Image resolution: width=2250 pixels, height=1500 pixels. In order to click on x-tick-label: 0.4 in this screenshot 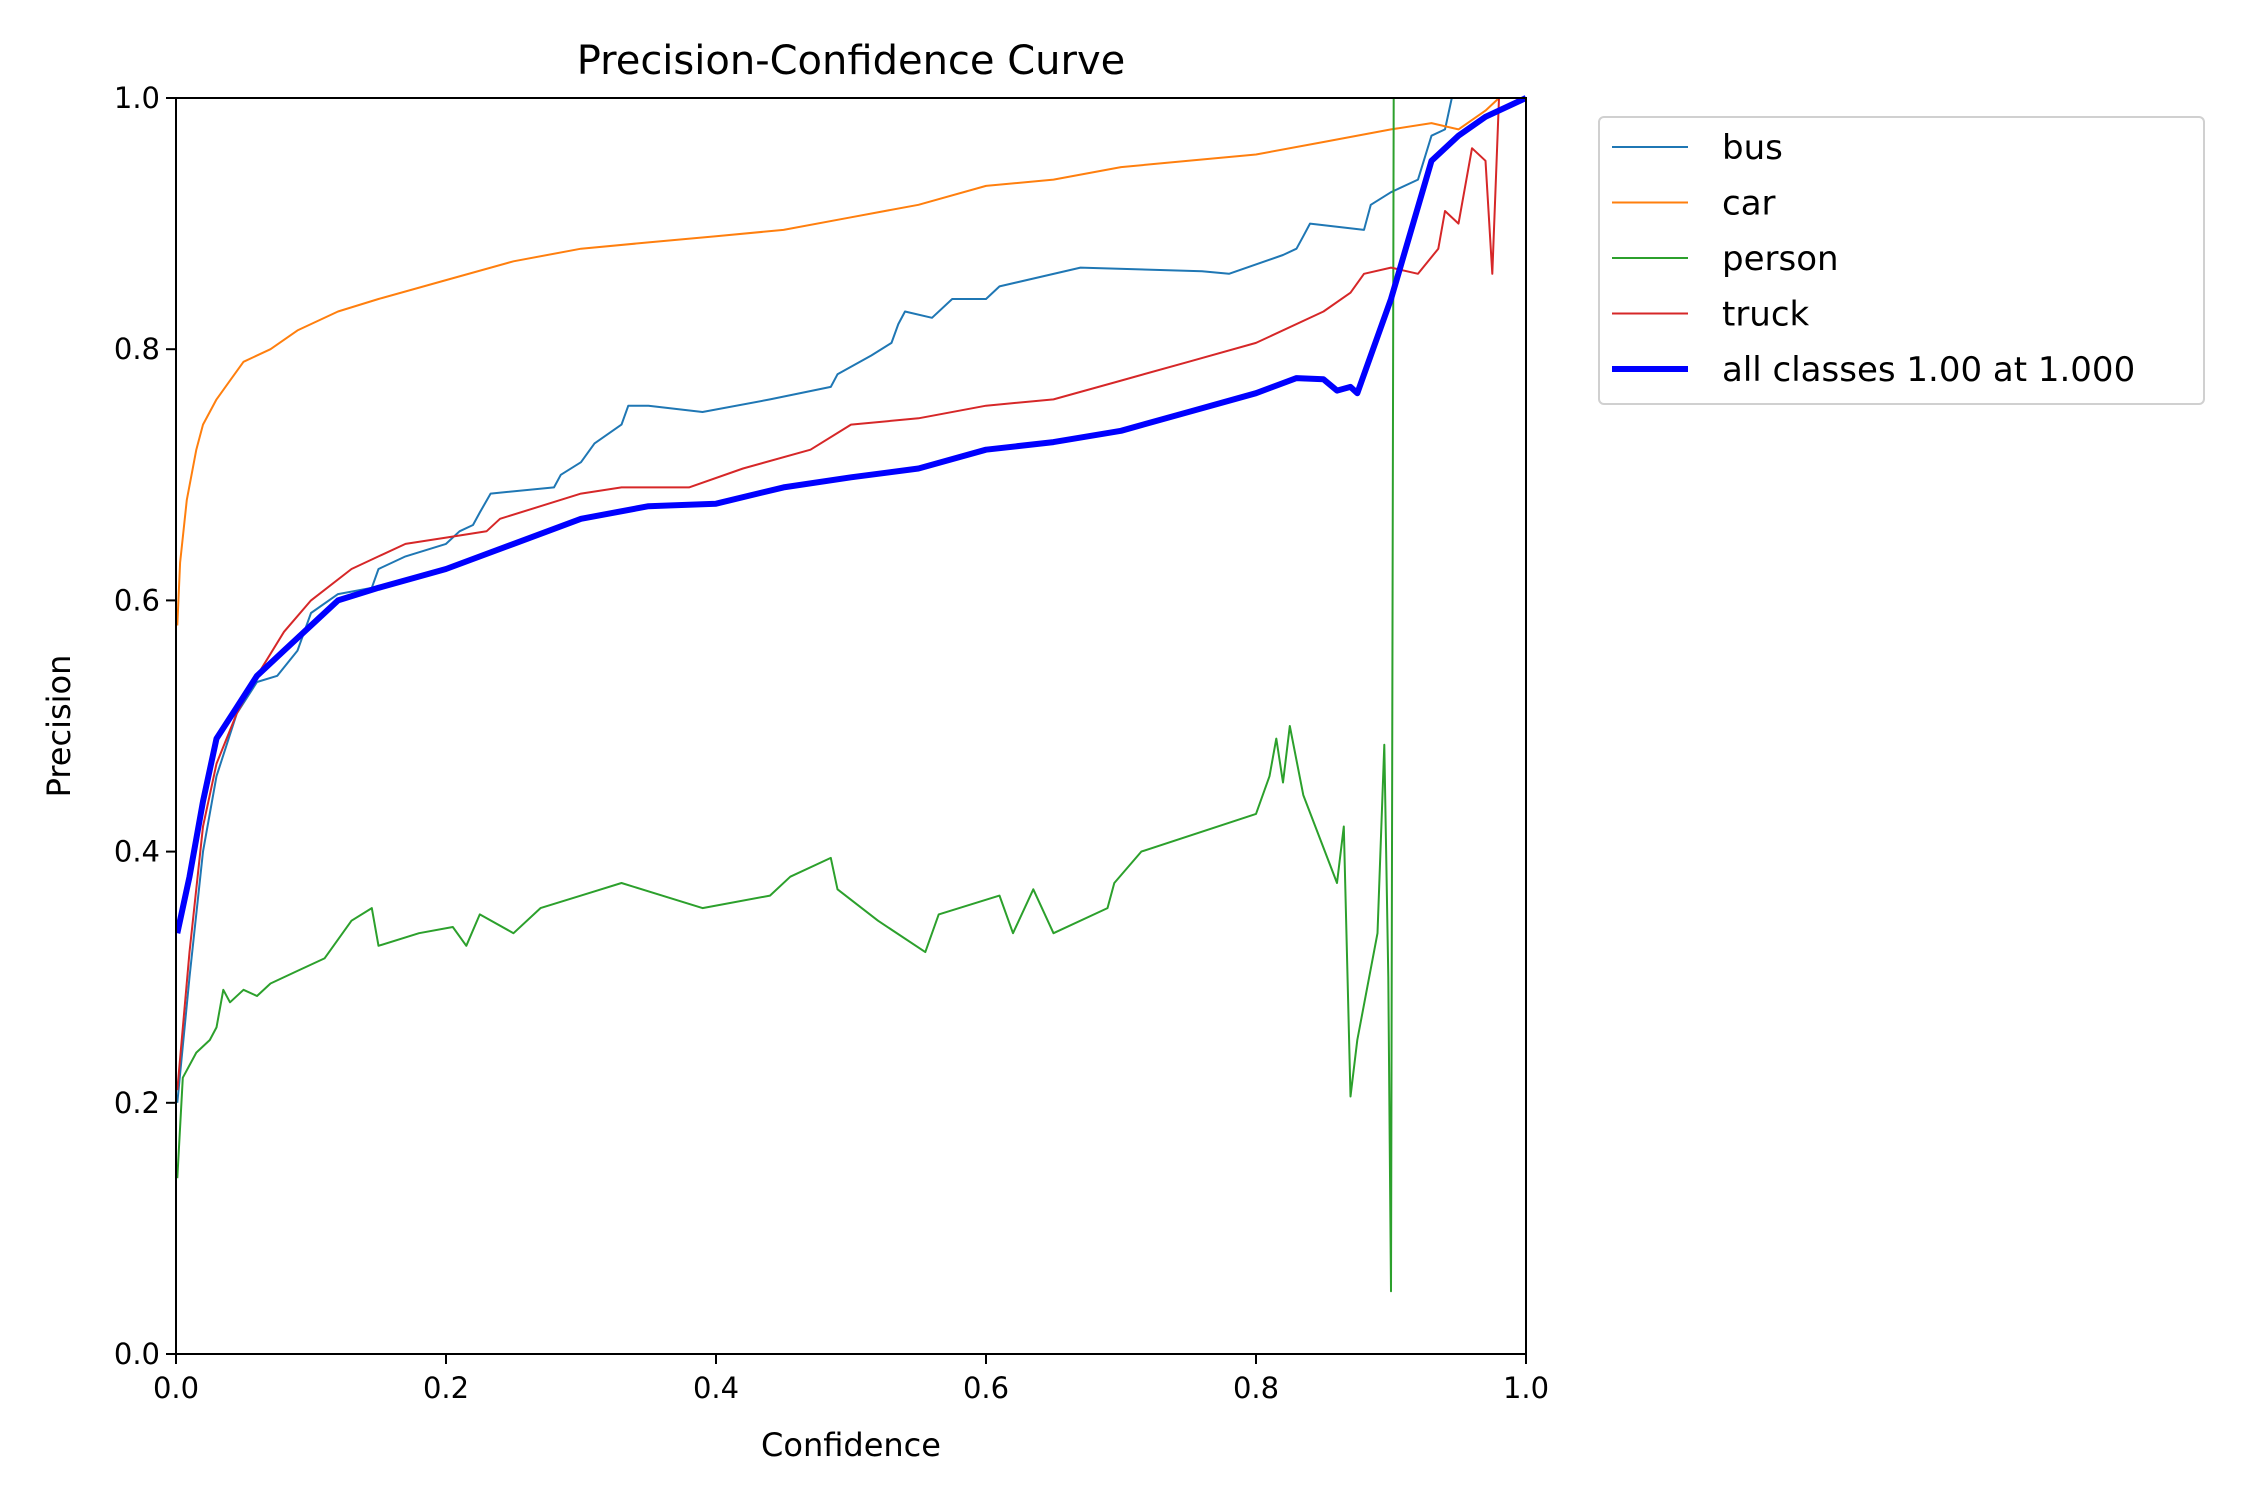, I will do `click(716, 1388)`.